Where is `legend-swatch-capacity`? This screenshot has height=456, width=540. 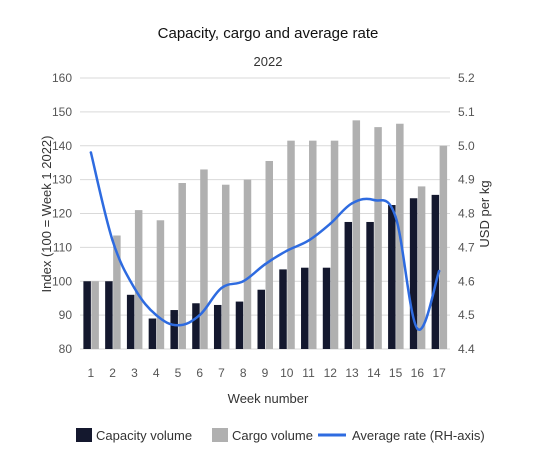 legend-swatch-capacity is located at coordinates (84, 435).